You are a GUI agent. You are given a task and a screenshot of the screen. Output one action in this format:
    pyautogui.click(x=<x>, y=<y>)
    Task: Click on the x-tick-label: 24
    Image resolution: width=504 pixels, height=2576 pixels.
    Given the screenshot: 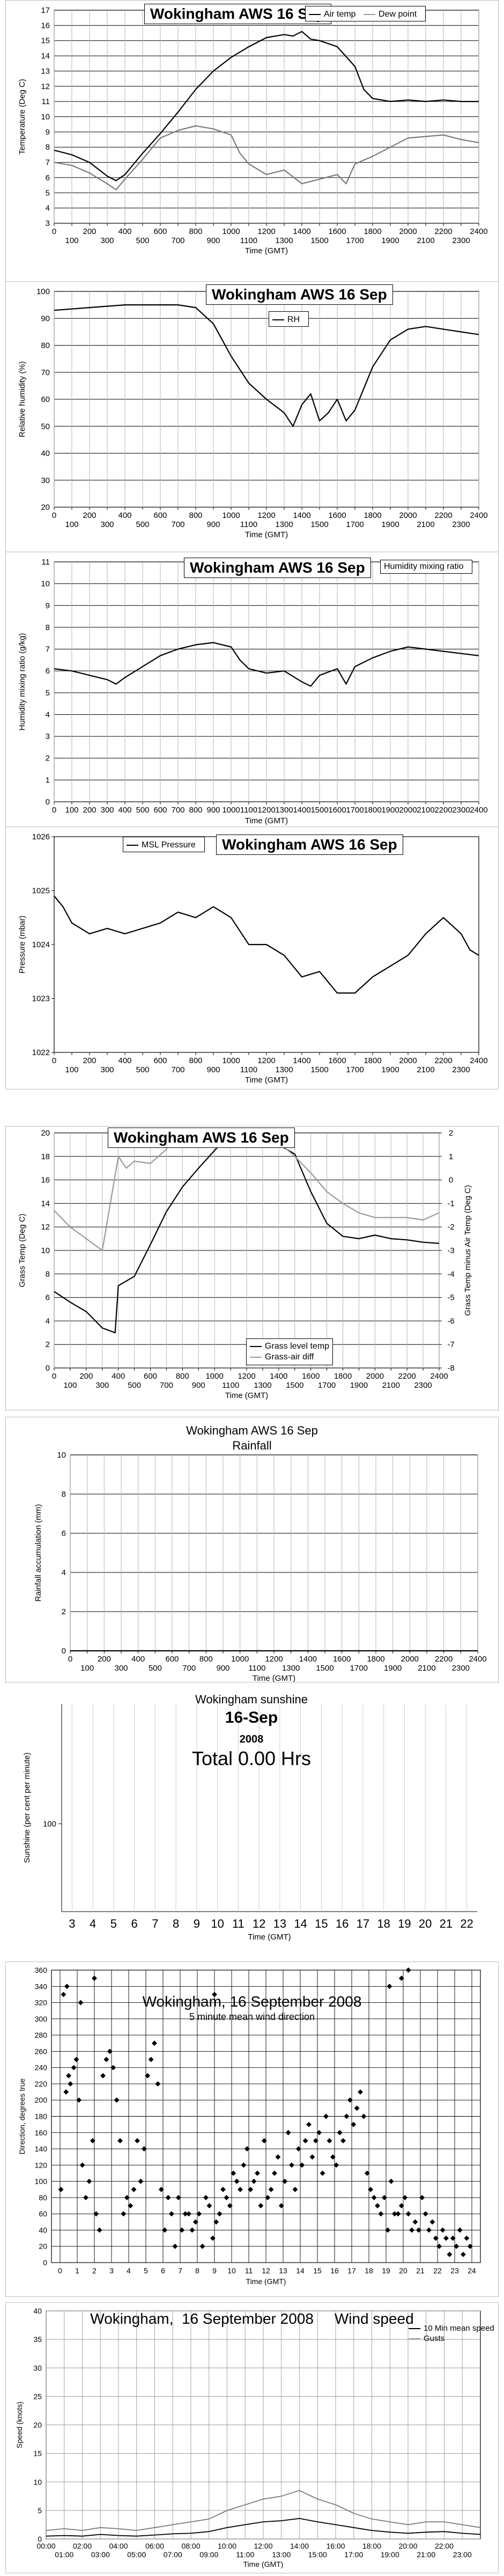 What is the action you would take?
    pyautogui.click(x=472, y=2270)
    